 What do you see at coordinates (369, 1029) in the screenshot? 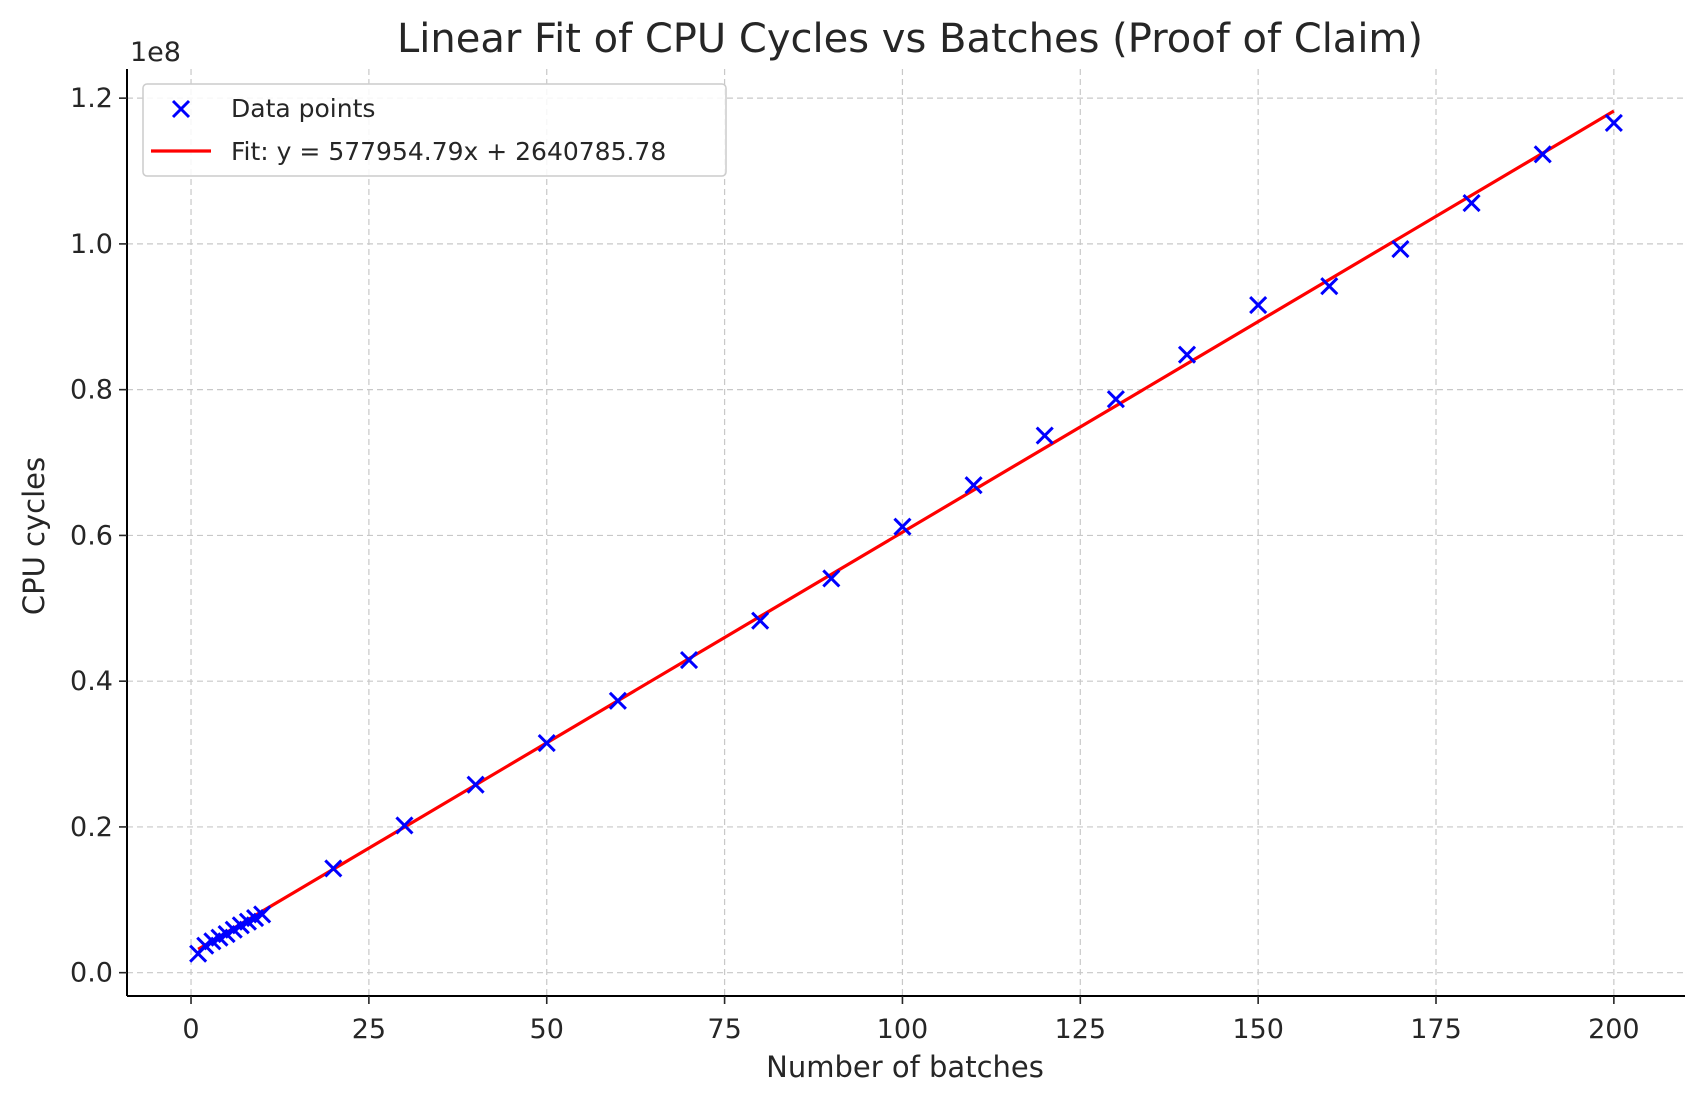
I see `x-tick-label: 25` at bounding box center [369, 1029].